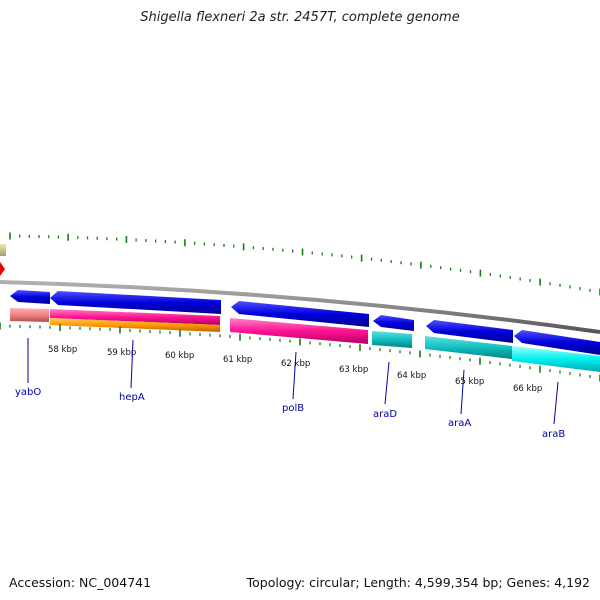  I want to click on tick-label: 66 kbp, so click(527, 389).